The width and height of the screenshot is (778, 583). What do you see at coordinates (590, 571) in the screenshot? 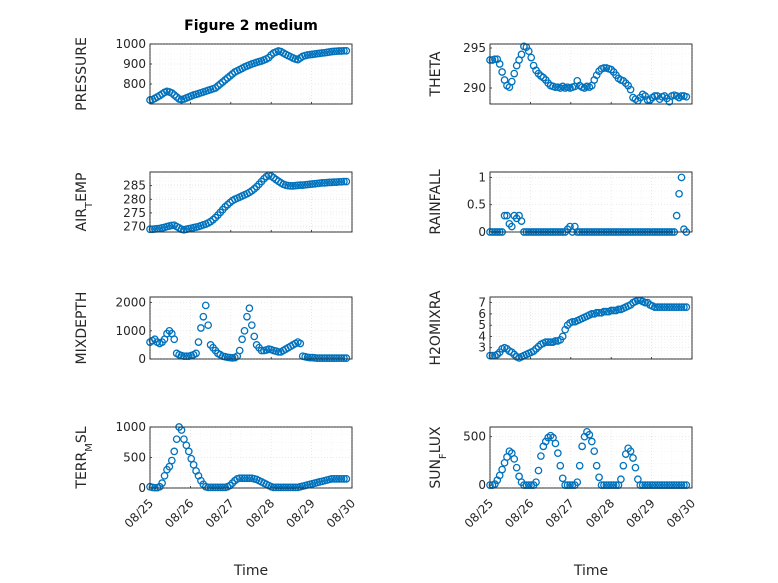
I see `xlabel-7: Time` at bounding box center [590, 571].